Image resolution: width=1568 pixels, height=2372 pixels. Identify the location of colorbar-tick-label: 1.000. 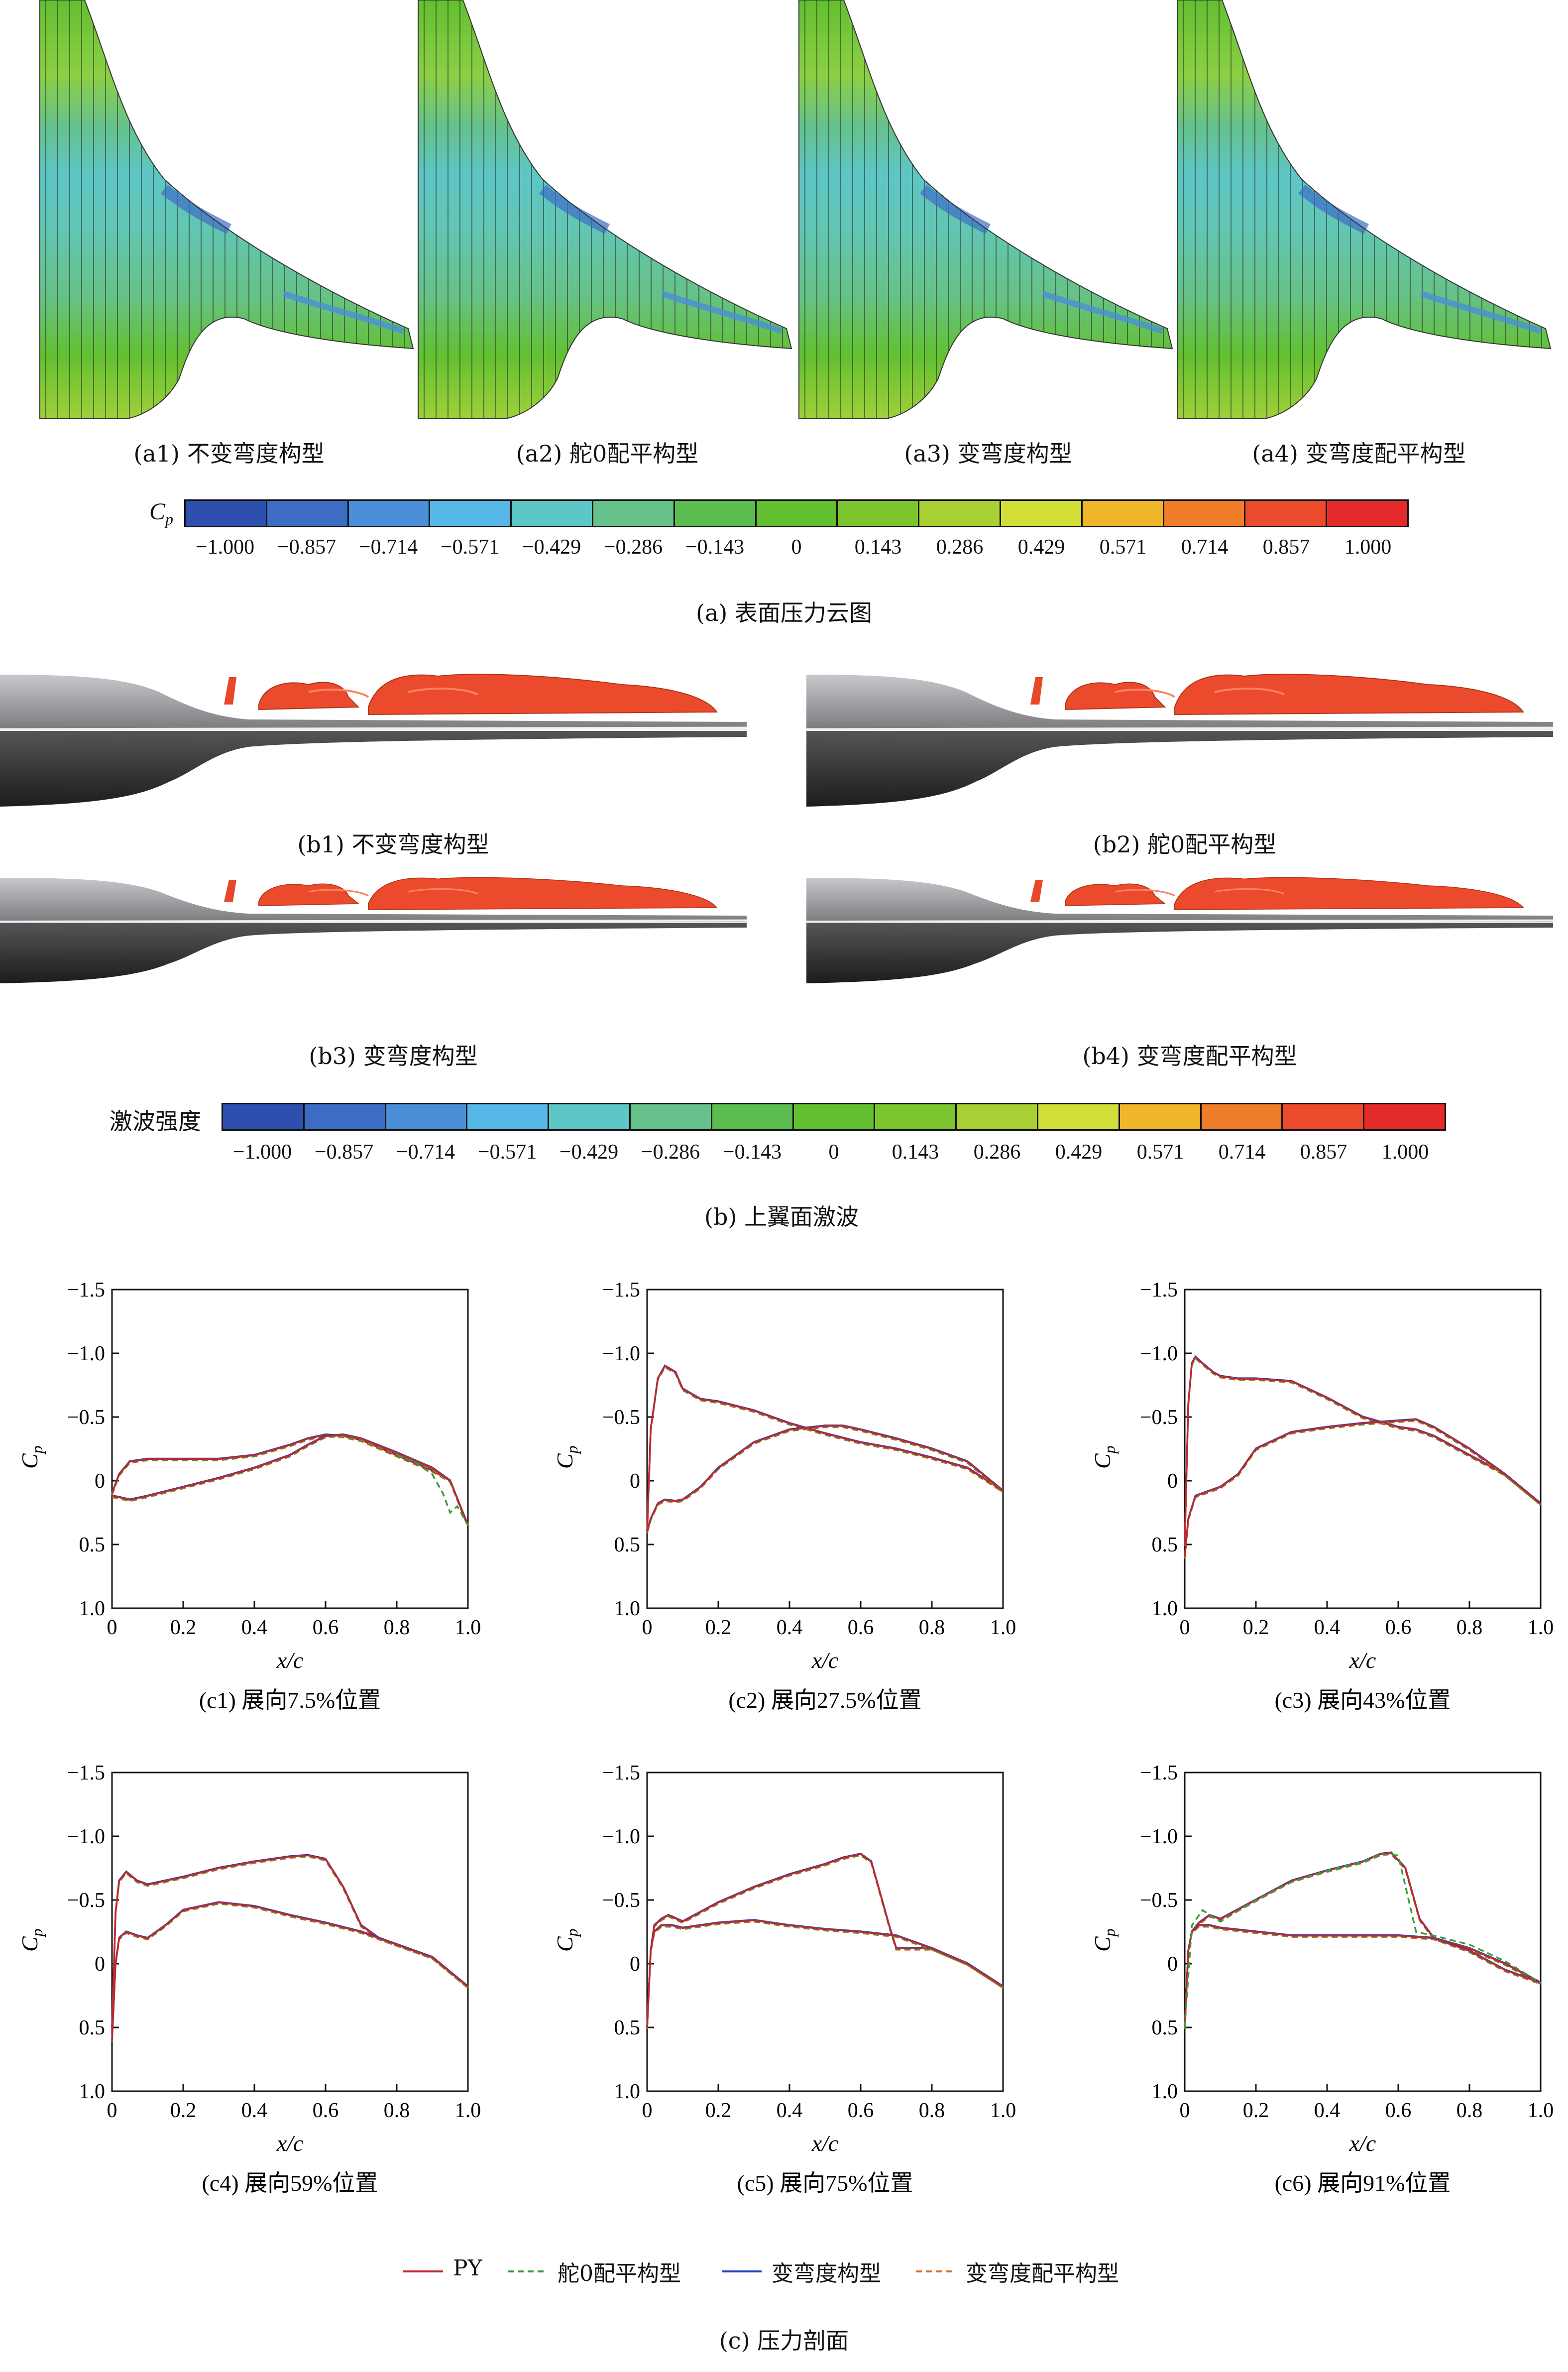
(1405, 1152).